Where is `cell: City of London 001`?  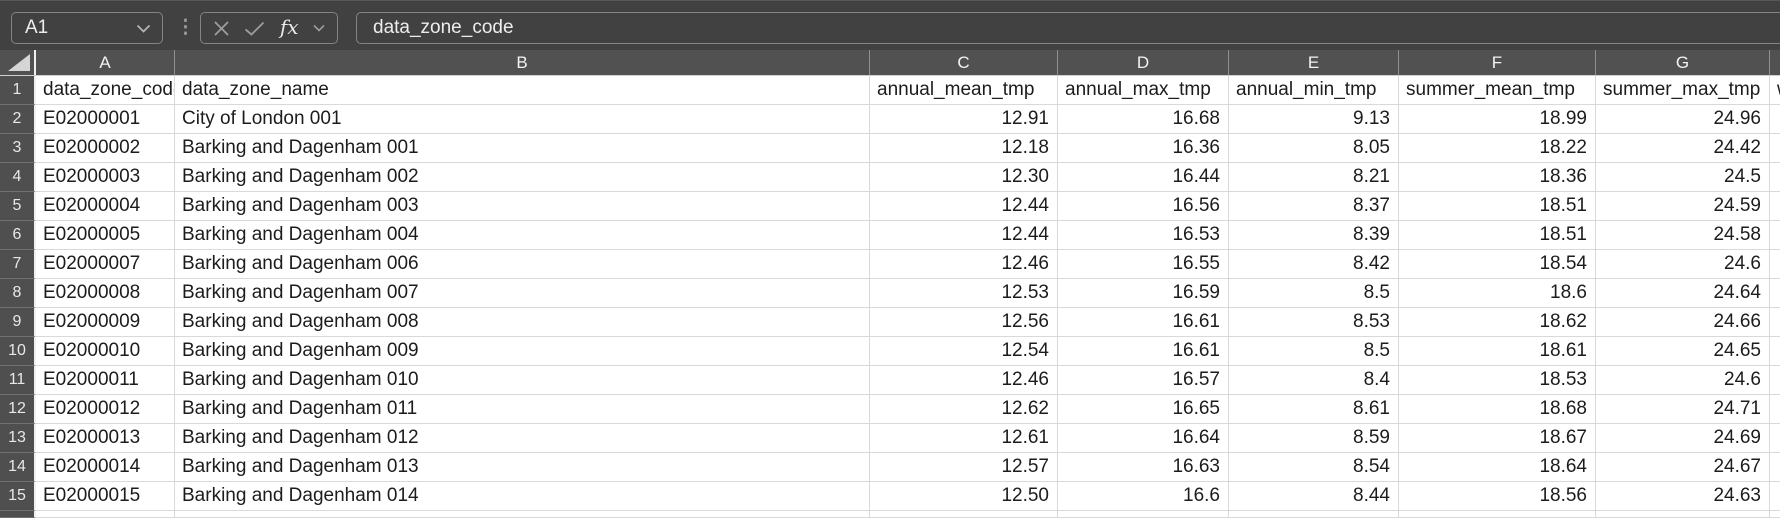
cell: City of London 001 is located at coordinates (522, 119).